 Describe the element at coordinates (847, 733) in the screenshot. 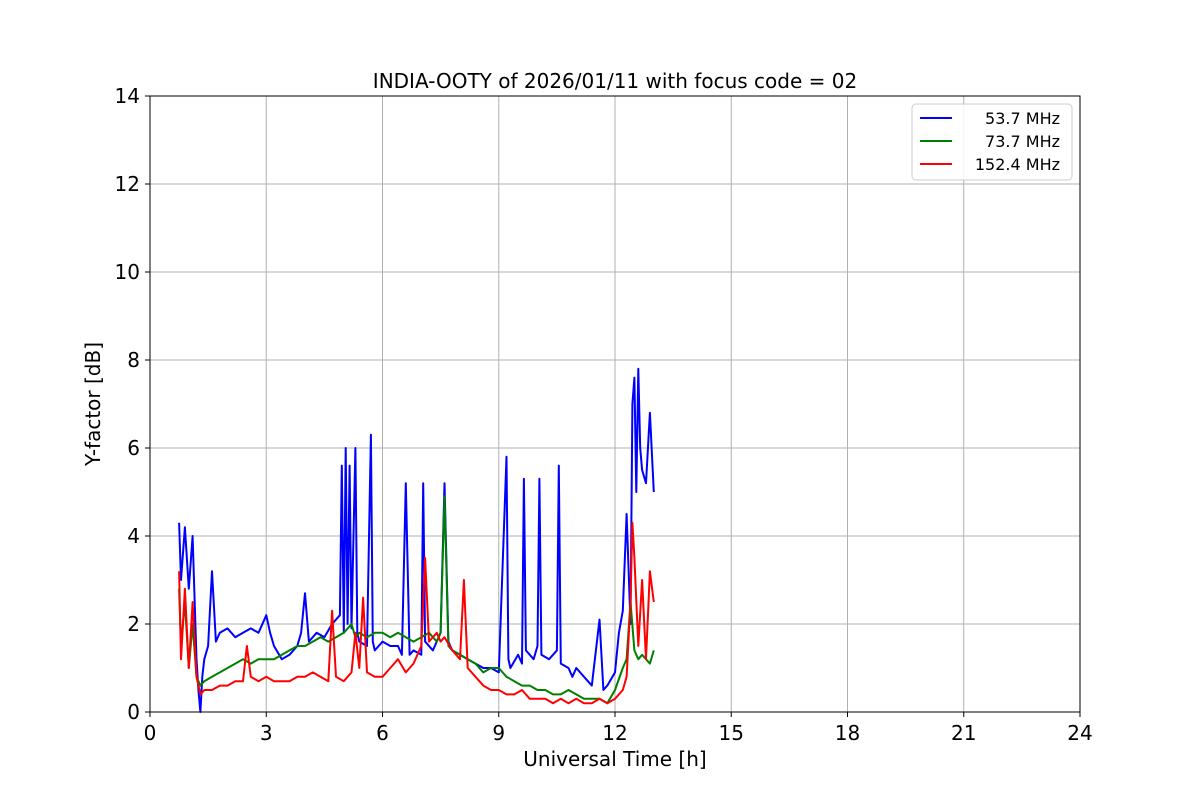

I see `x-tick-label: 18` at that location.